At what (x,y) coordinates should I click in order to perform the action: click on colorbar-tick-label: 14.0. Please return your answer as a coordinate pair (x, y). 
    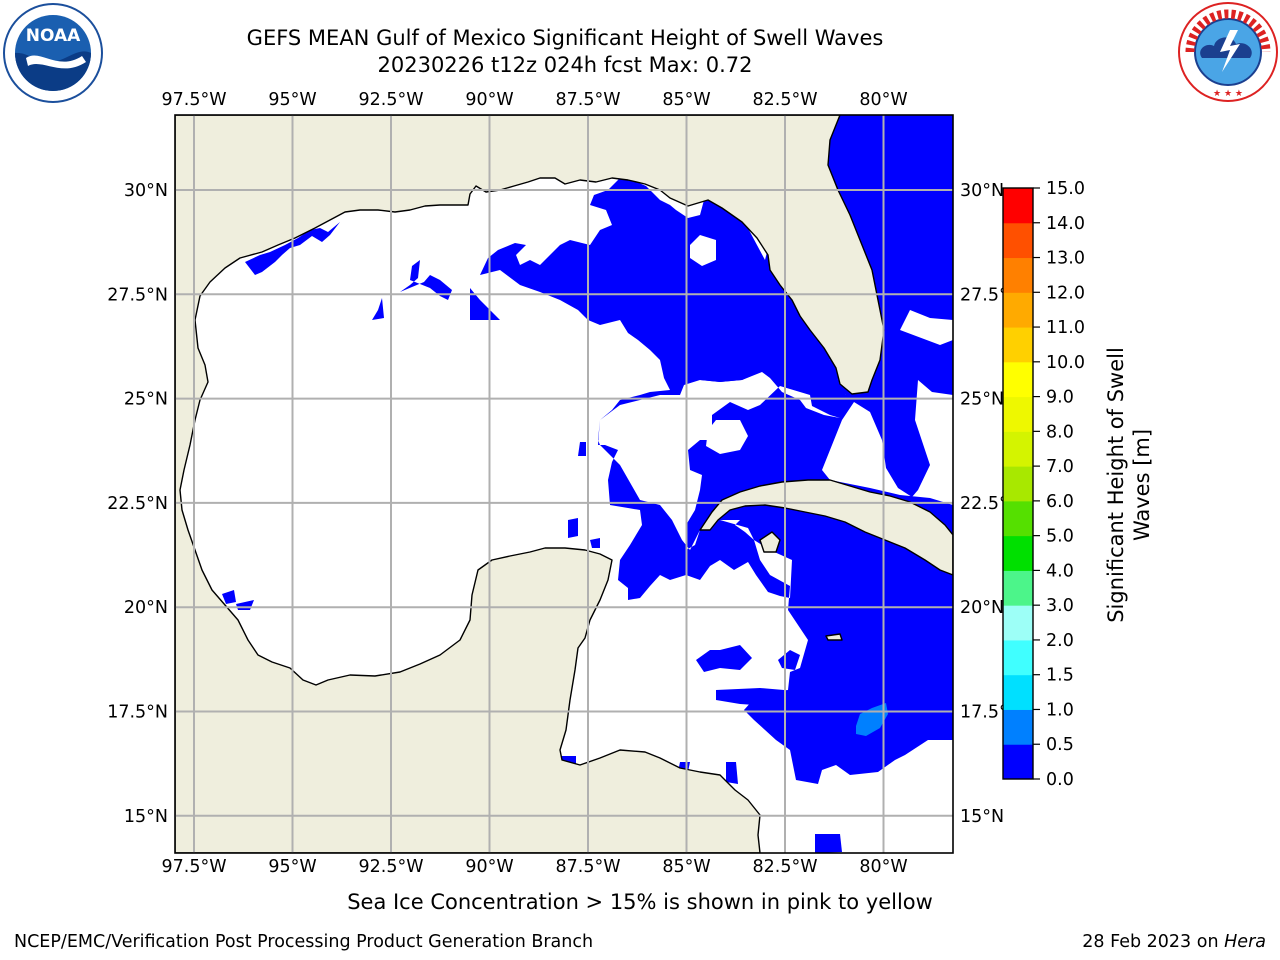
    Looking at the image, I should click on (1065, 224).